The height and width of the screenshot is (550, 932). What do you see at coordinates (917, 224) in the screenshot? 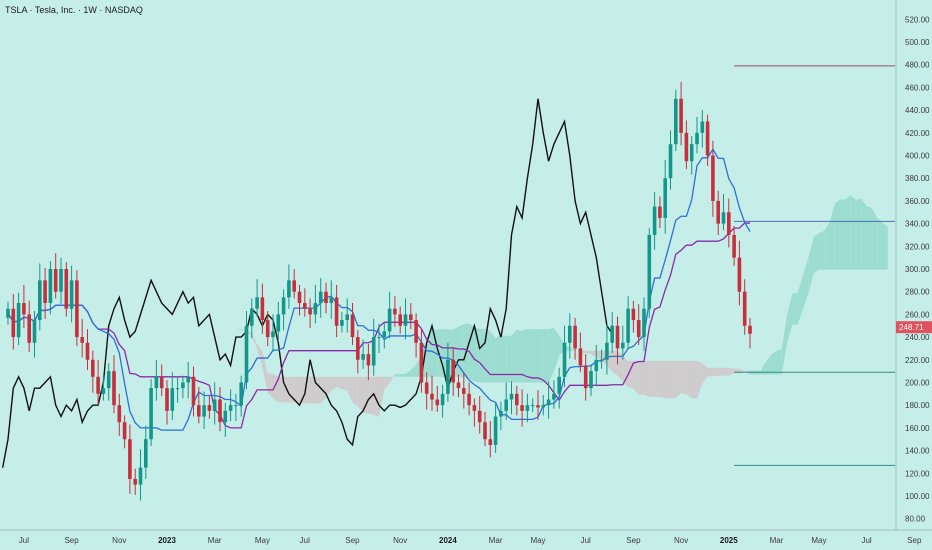
I see `y-tick-label: 340.00` at bounding box center [917, 224].